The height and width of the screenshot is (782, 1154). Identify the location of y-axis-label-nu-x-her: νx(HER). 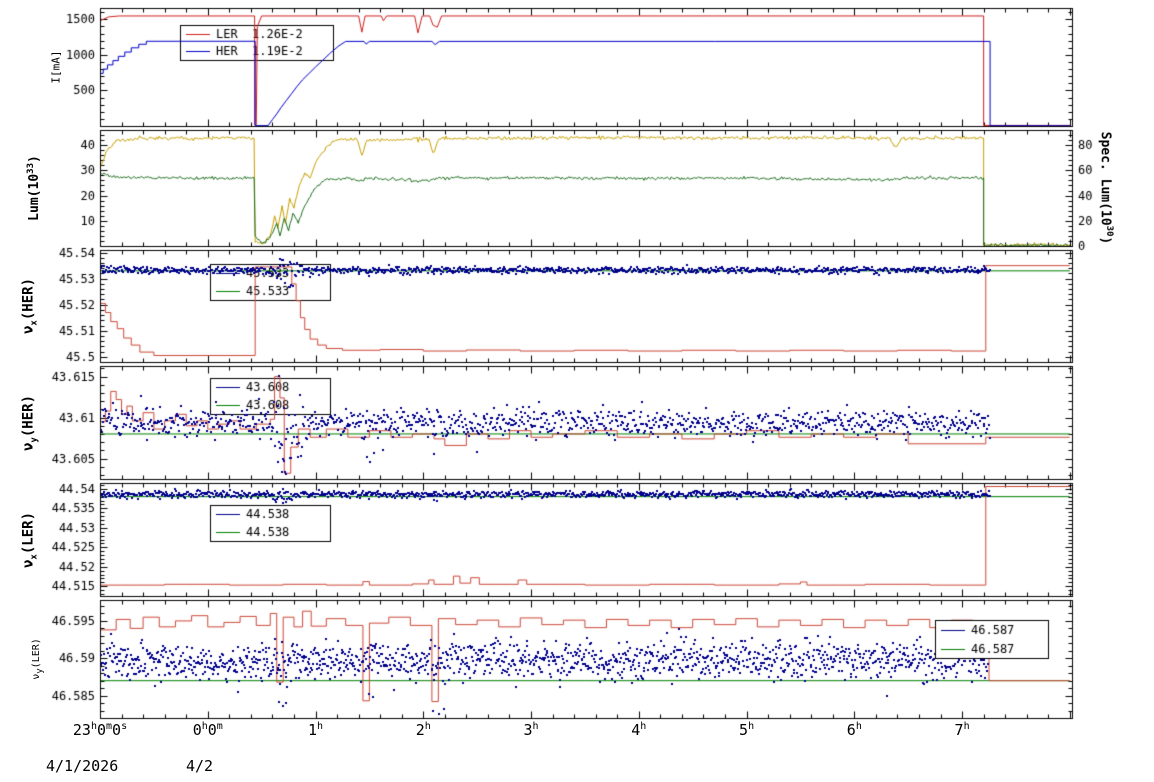
(30, 306).